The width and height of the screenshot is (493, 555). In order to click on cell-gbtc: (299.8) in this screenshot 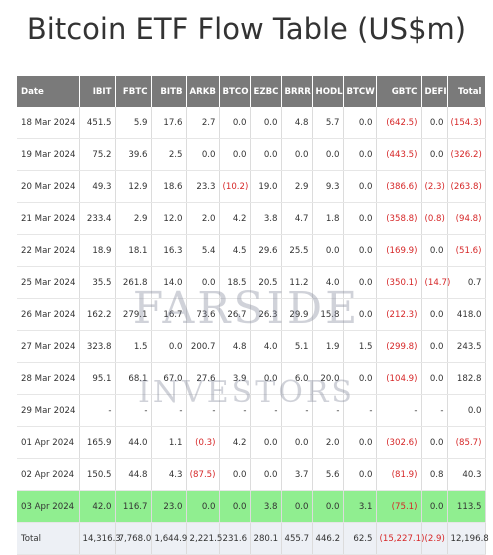, I will do `click(399, 346)`.